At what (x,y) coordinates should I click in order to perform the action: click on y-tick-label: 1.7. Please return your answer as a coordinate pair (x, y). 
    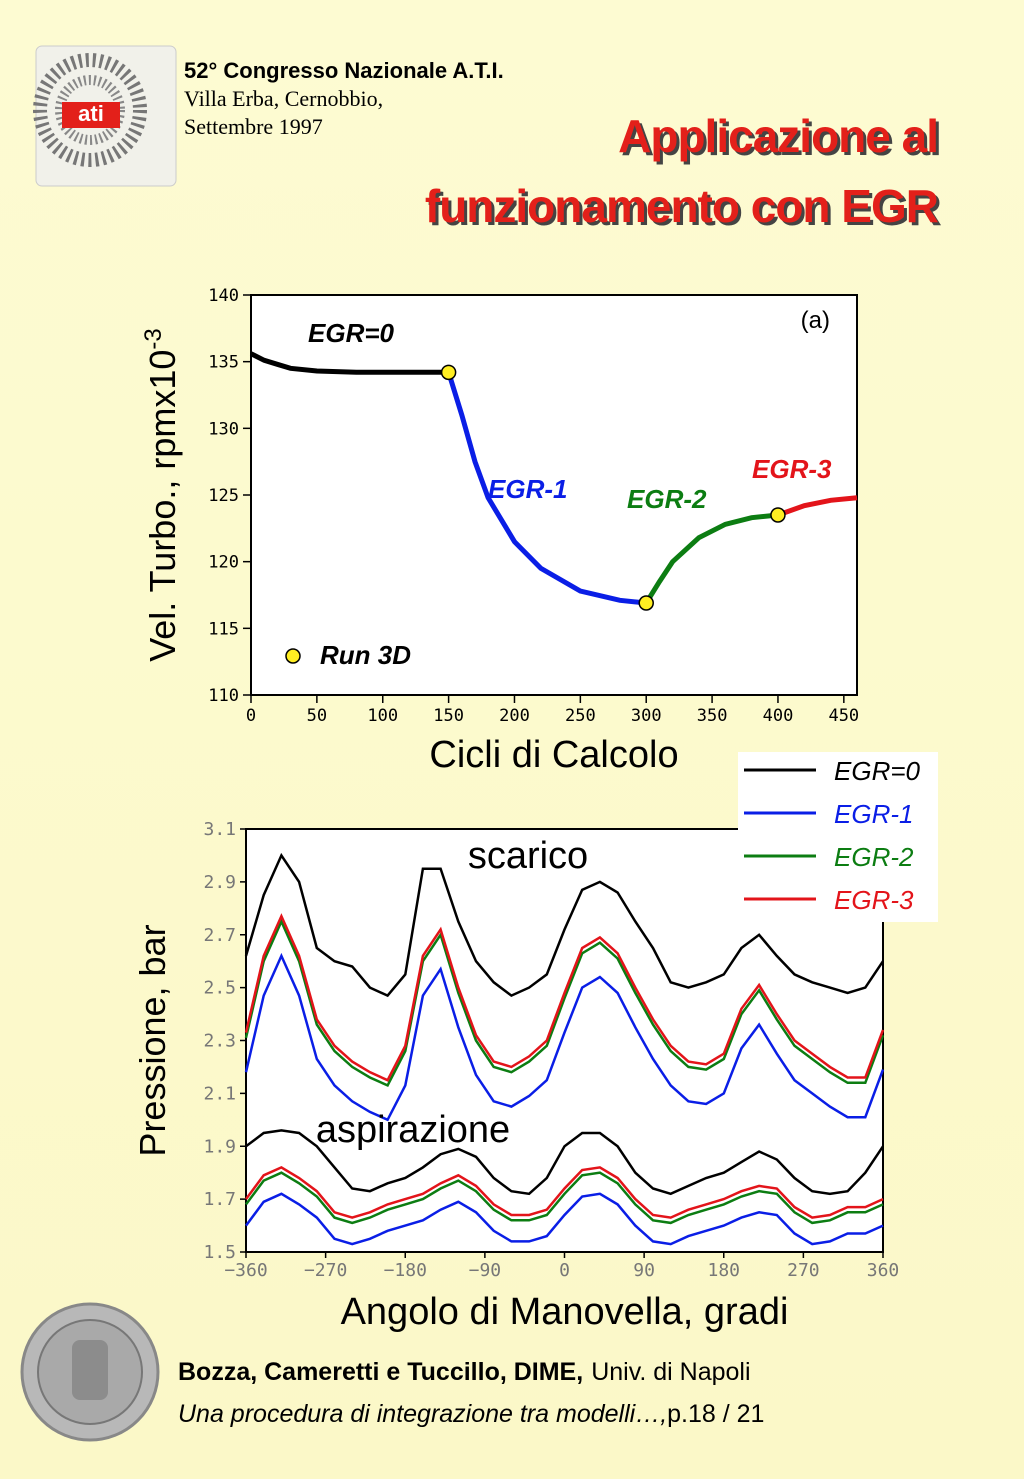
    Looking at the image, I should click on (219, 1199).